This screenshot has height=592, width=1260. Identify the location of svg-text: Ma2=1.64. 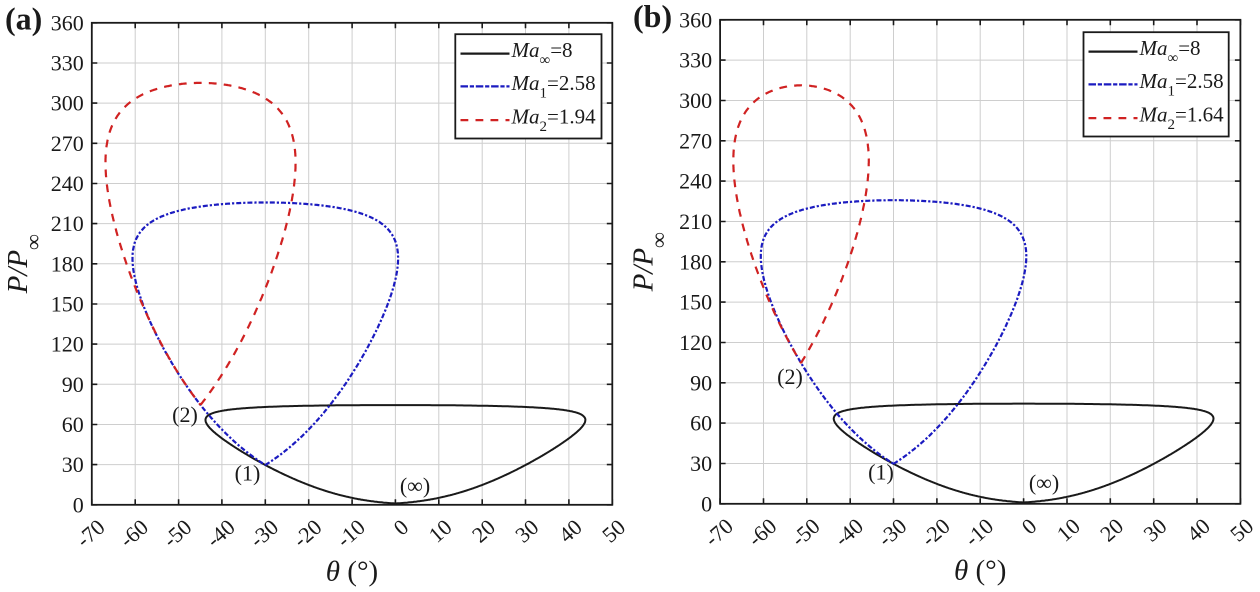
(1182, 118).